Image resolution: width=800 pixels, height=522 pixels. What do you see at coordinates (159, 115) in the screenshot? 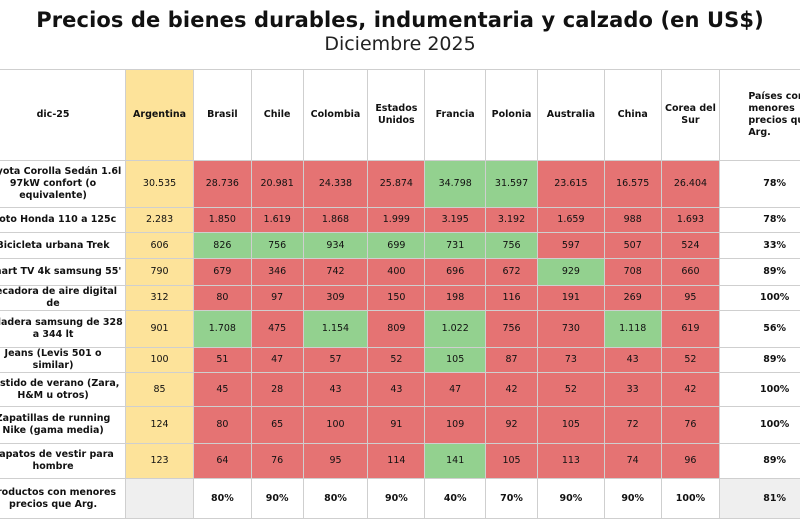
I see `header-country: Argentina` at bounding box center [159, 115].